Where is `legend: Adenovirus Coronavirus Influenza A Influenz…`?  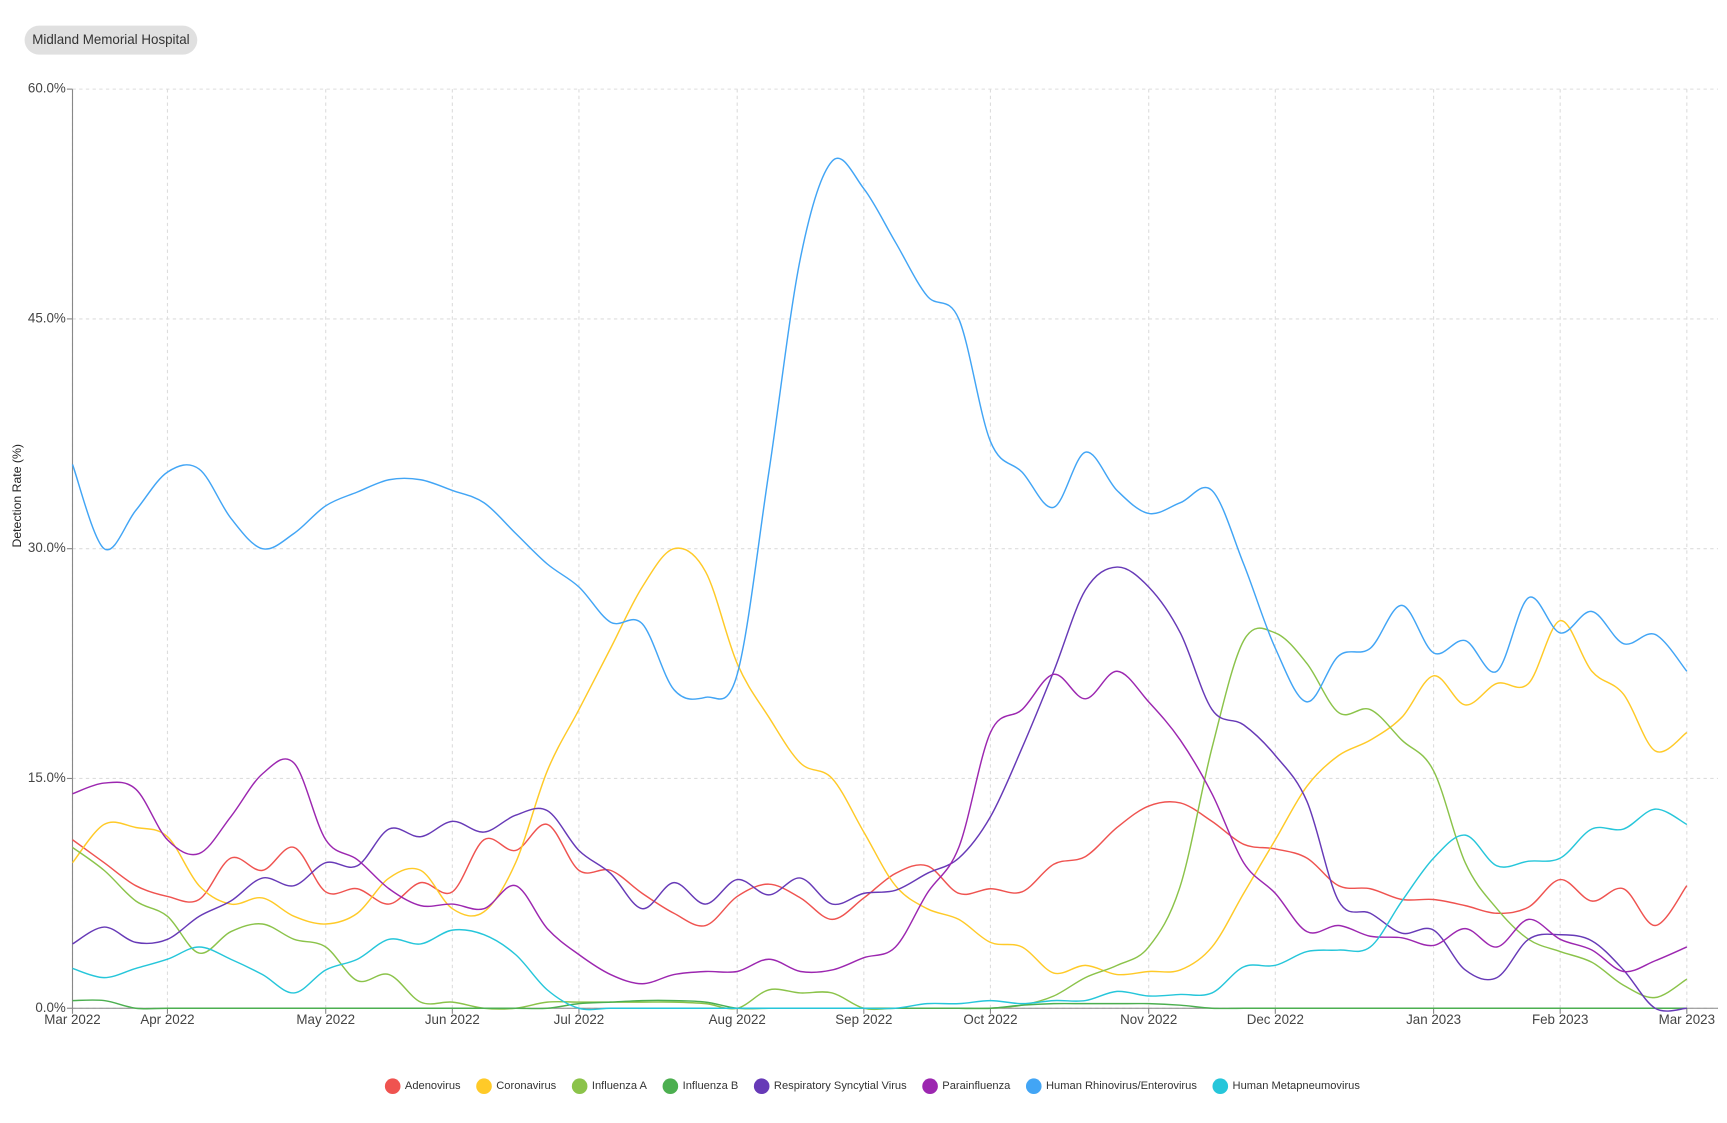
legend: Adenovirus Coronavirus Influenza A Influenz… is located at coordinates (872, 1086).